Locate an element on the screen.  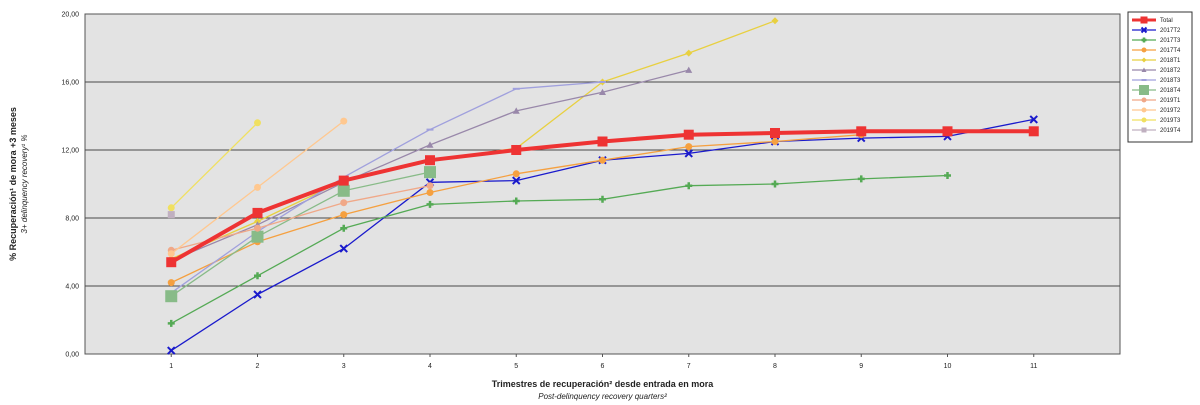
y-axis-title: % Recuperación¹ de mora +3 meses is located at coordinates (13, 184).